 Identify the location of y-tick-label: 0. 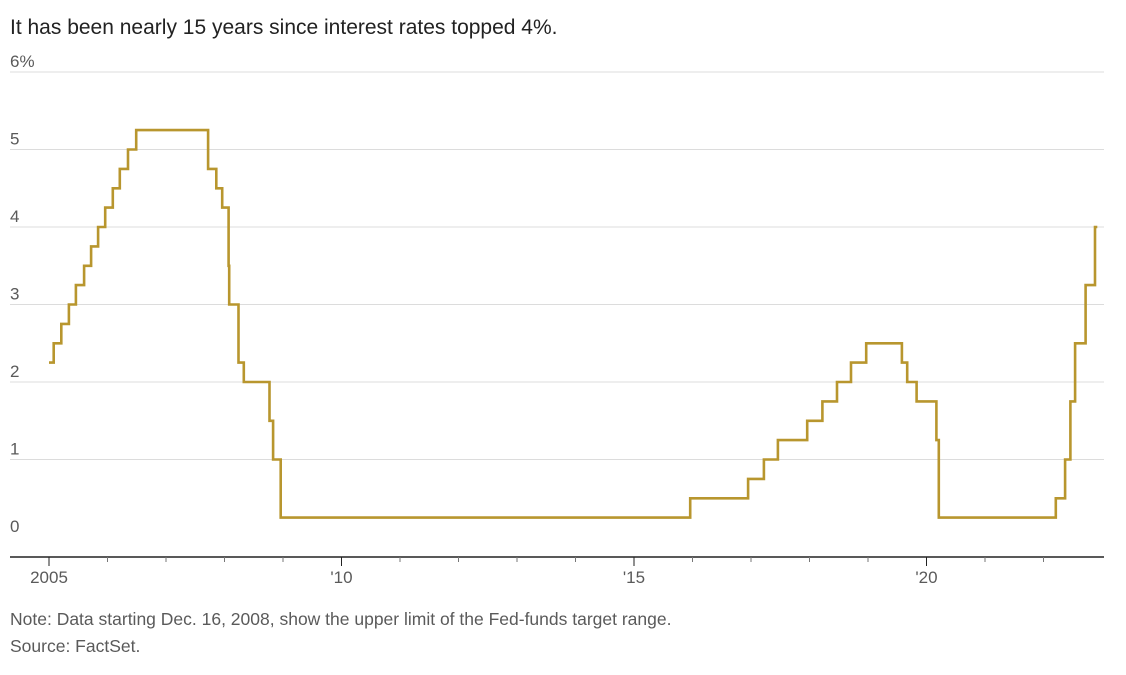
(14, 526).